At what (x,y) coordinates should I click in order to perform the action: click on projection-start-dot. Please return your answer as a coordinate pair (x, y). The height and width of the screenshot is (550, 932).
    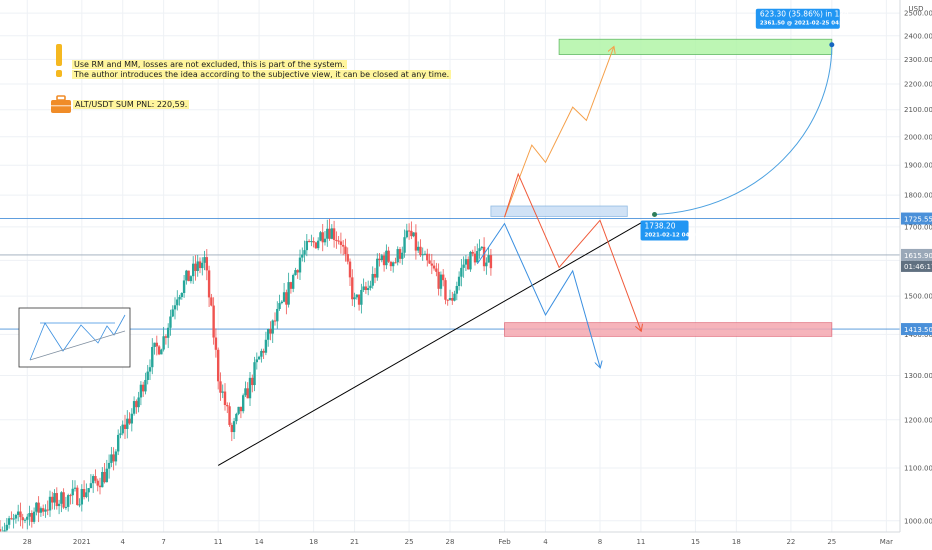
    Looking at the image, I should click on (655, 215).